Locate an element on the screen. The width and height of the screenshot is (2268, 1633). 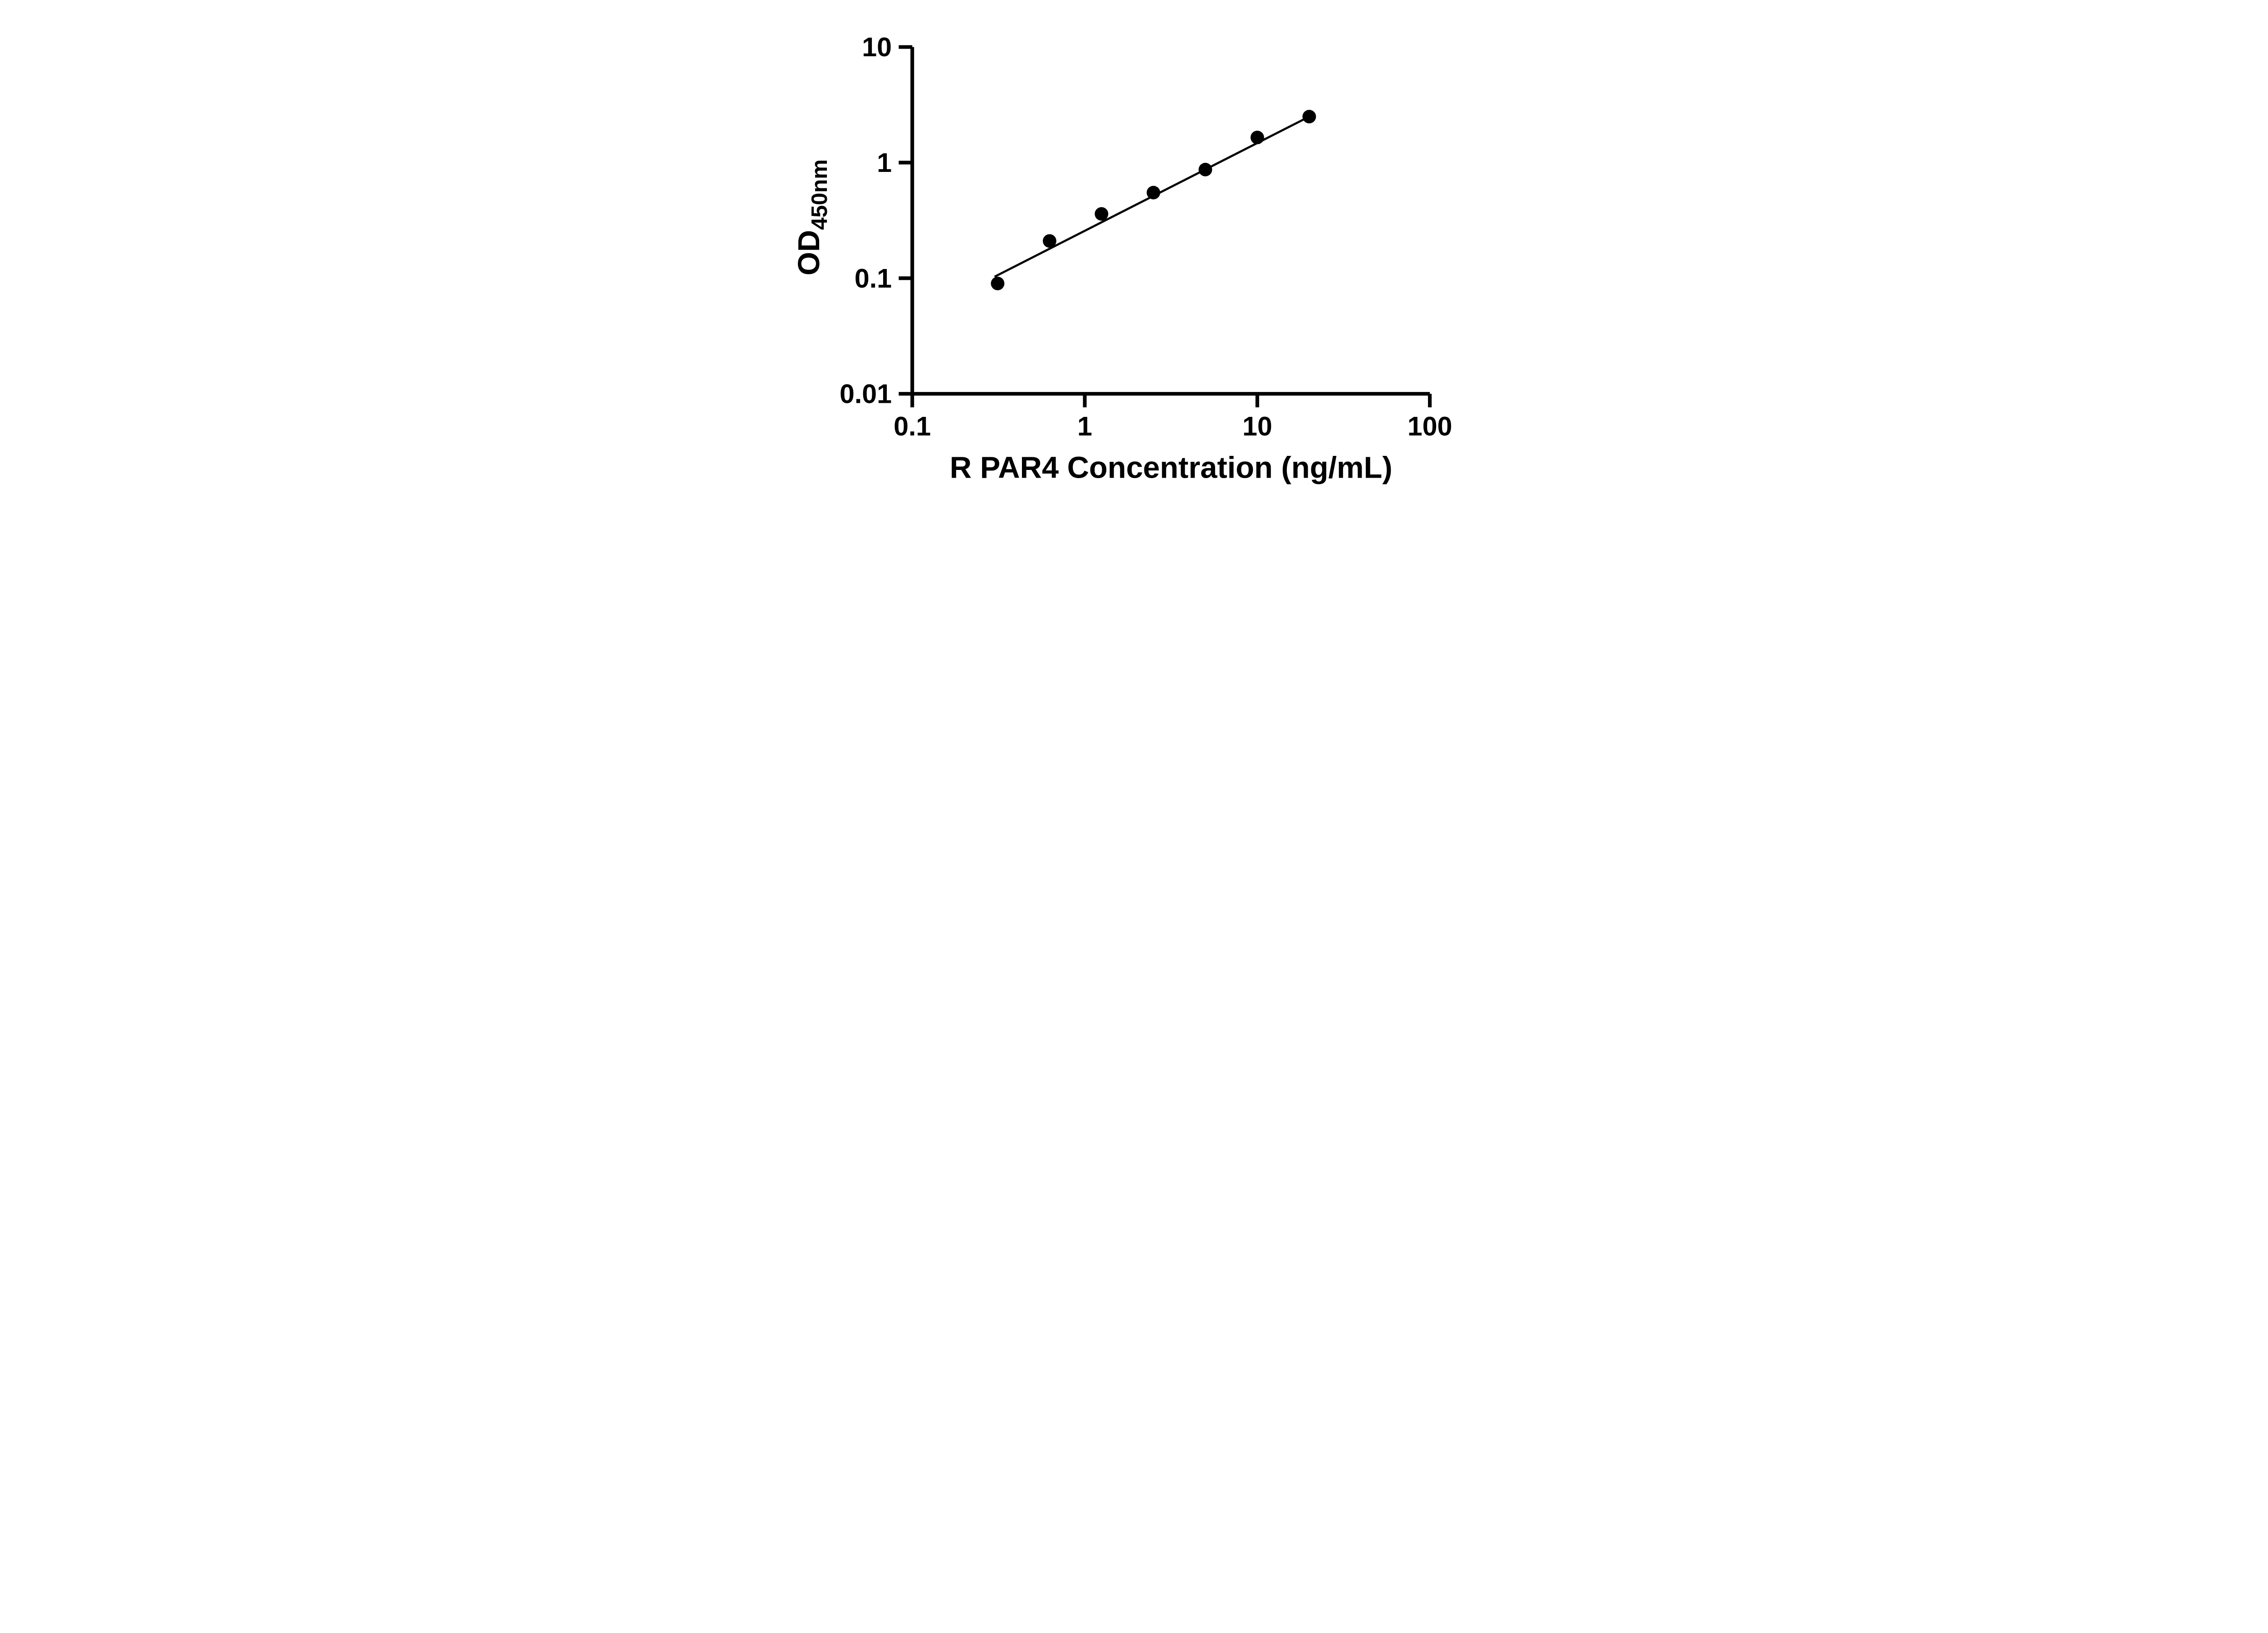
x-tick-label: 0.1 is located at coordinates (913, 426).